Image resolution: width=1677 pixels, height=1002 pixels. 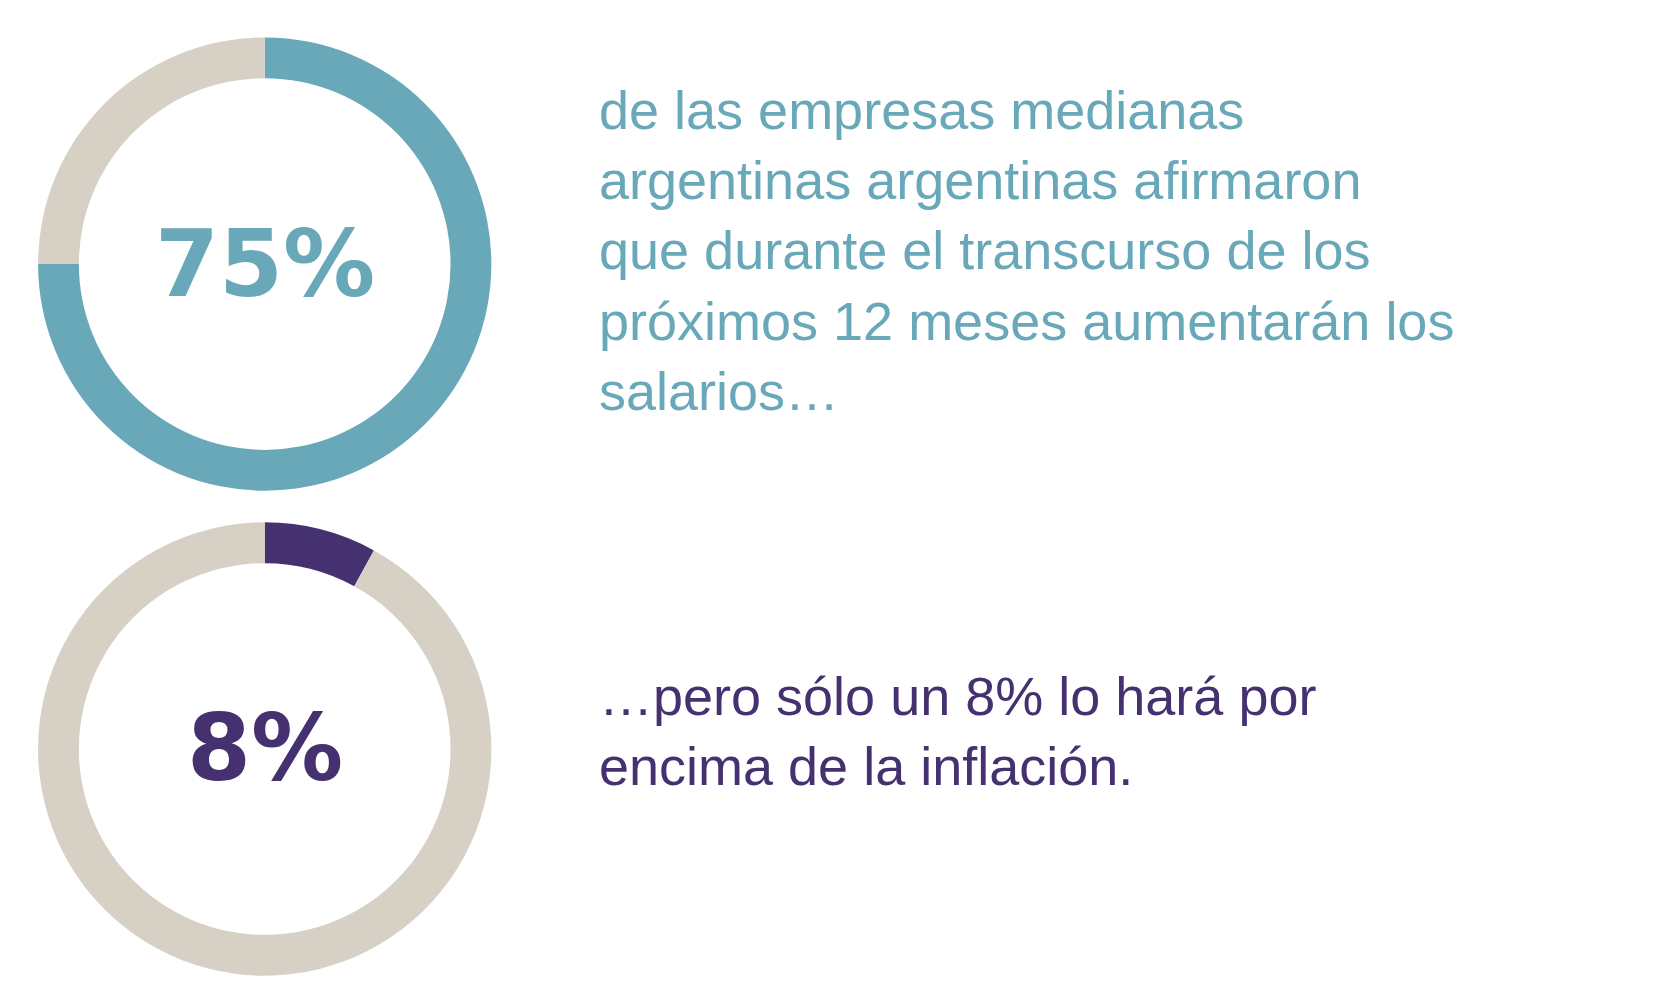 I want to click on text: …pero sólo un 8% lo hará por encima de la inflación., so click(x=958, y=731).